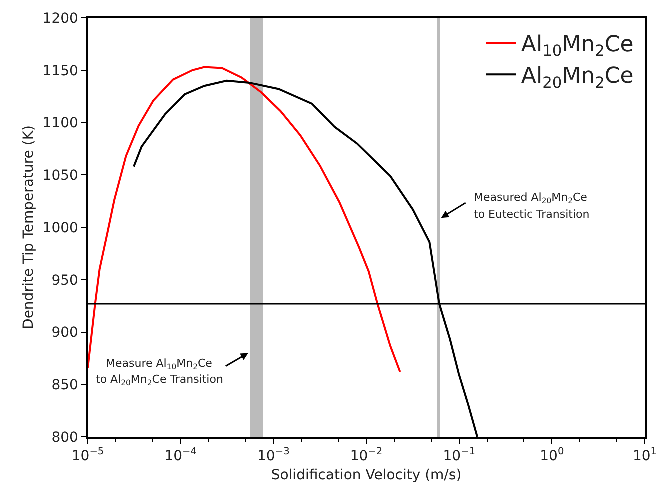 The image size is (668, 491). I want to click on y-tick-label: 1150, so click(60, 71).